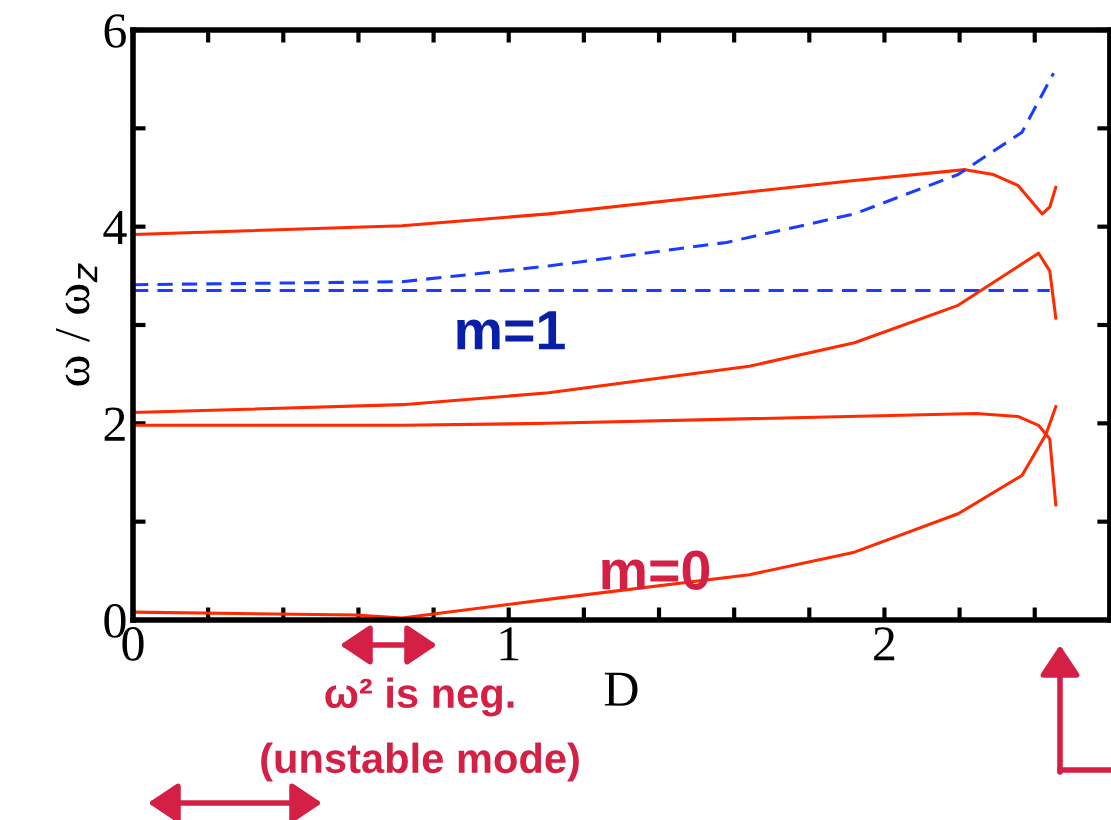 This screenshot has width=1111, height=820. What do you see at coordinates (656, 570) in the screenshot?
I see `annotation: m=0` at bounding box center [656, 570].